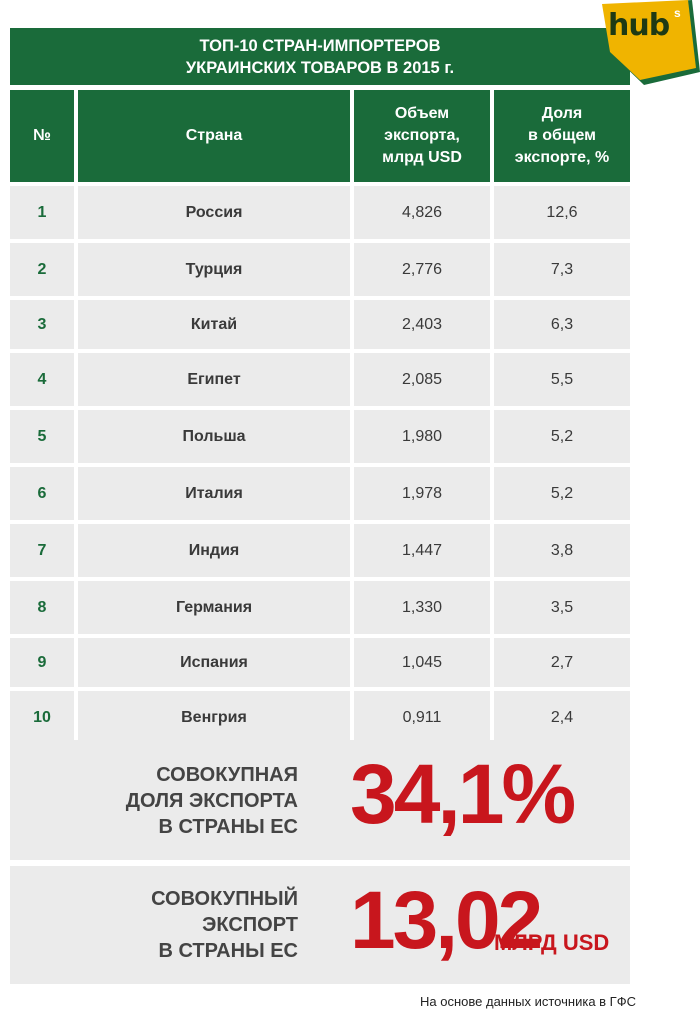  What do you see at coordinates (42, 212) in the screenshot?
I see `row-num: 1` at bounding box center [42, 212].